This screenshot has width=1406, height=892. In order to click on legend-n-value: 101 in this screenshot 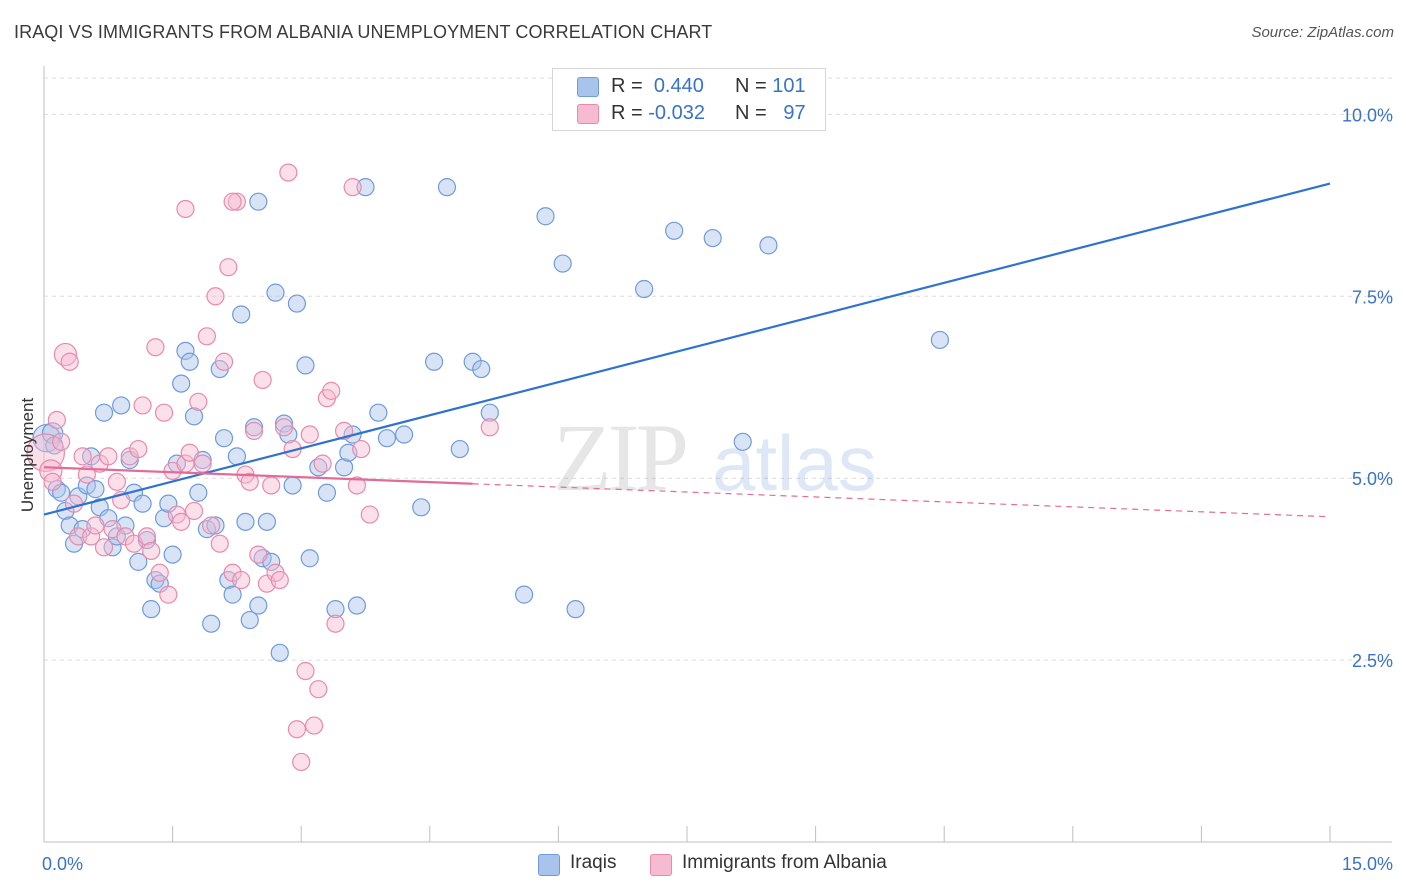, I will do `click(789, 86)`.